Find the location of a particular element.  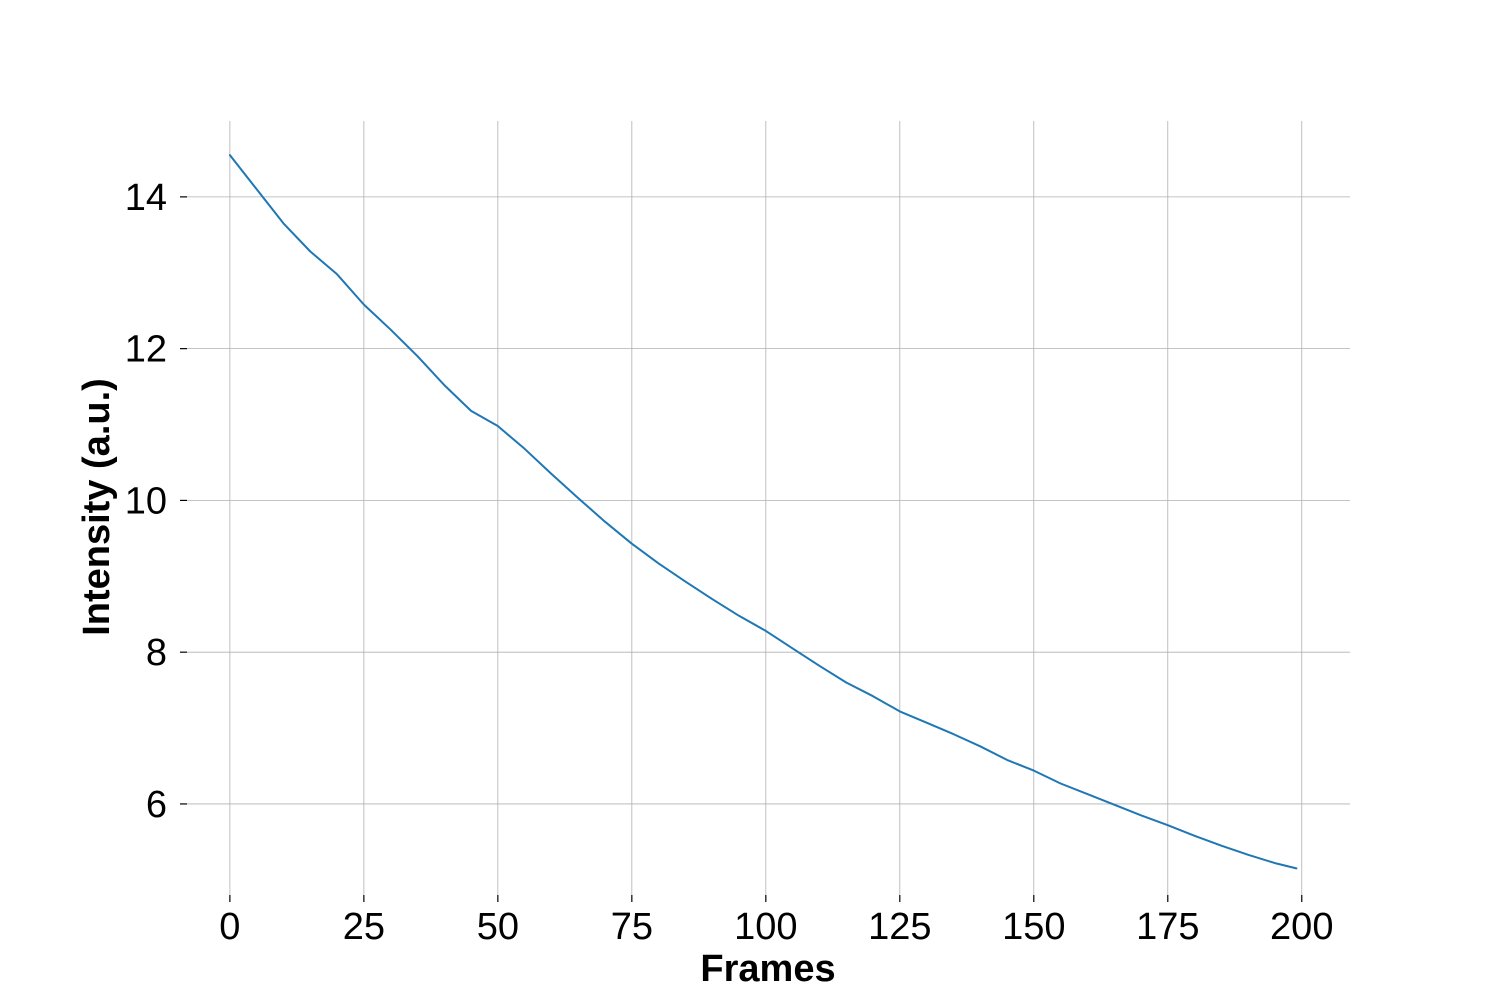

x-tick-label: 75 is located at coordinates (632, 927).